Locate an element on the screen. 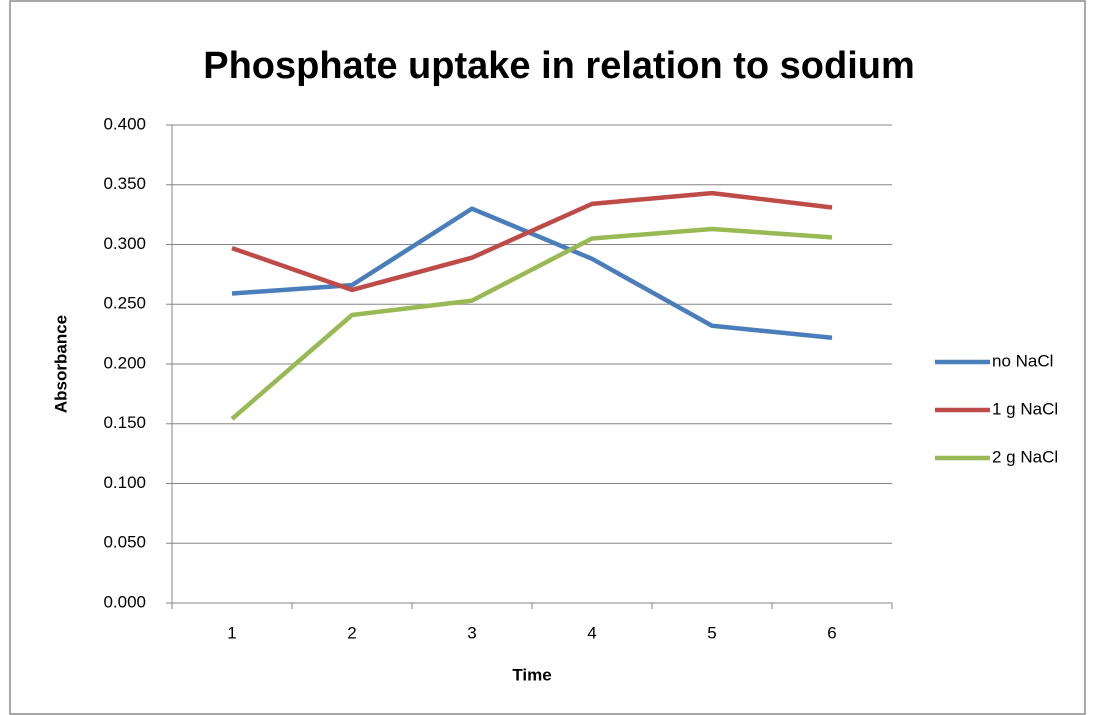 The image size is (1093, 715). x-tick-label: 1 is located at coordinates (231, 632).